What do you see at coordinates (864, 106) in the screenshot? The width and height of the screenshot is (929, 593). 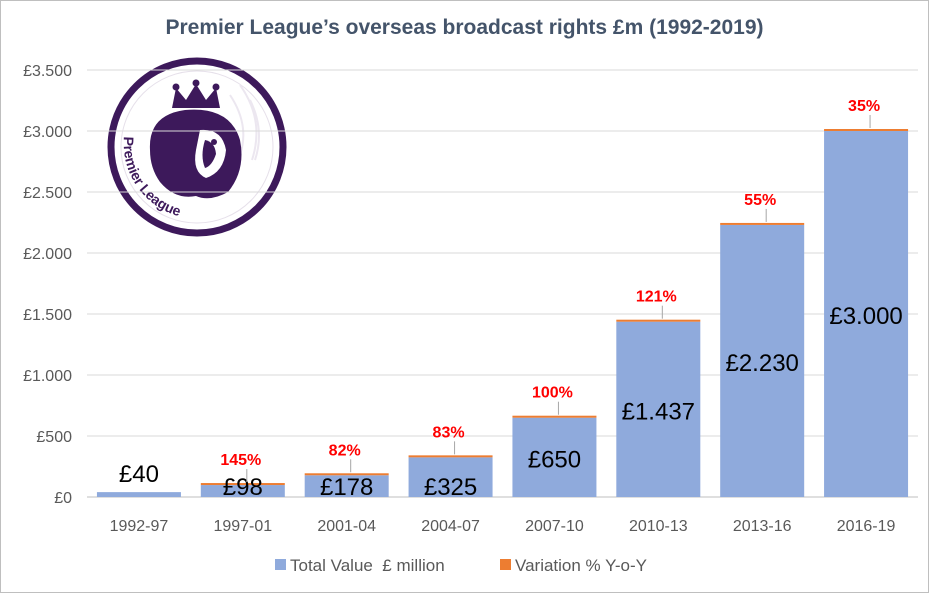 I see `data-label-variation: 35%` at bounding box center [864, 106].